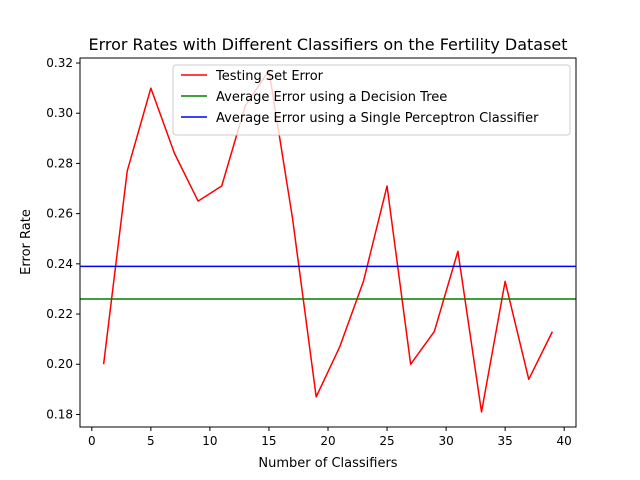 The height and width of the screenshot is (480, 640). I want to click on x-tick-label: 25, so click(386, 441).